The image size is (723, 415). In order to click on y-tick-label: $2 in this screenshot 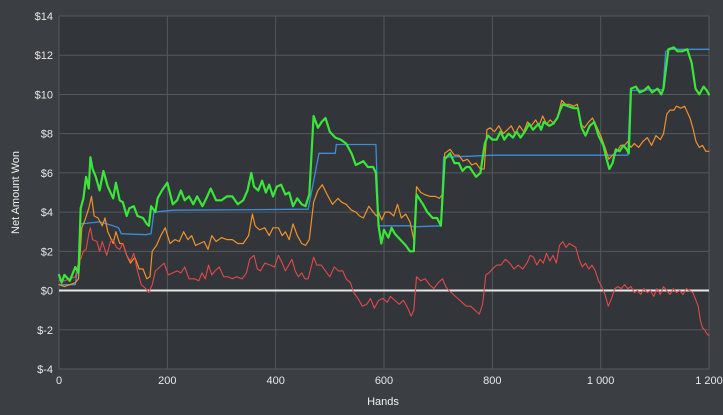, I will do `click(47, 252)`.